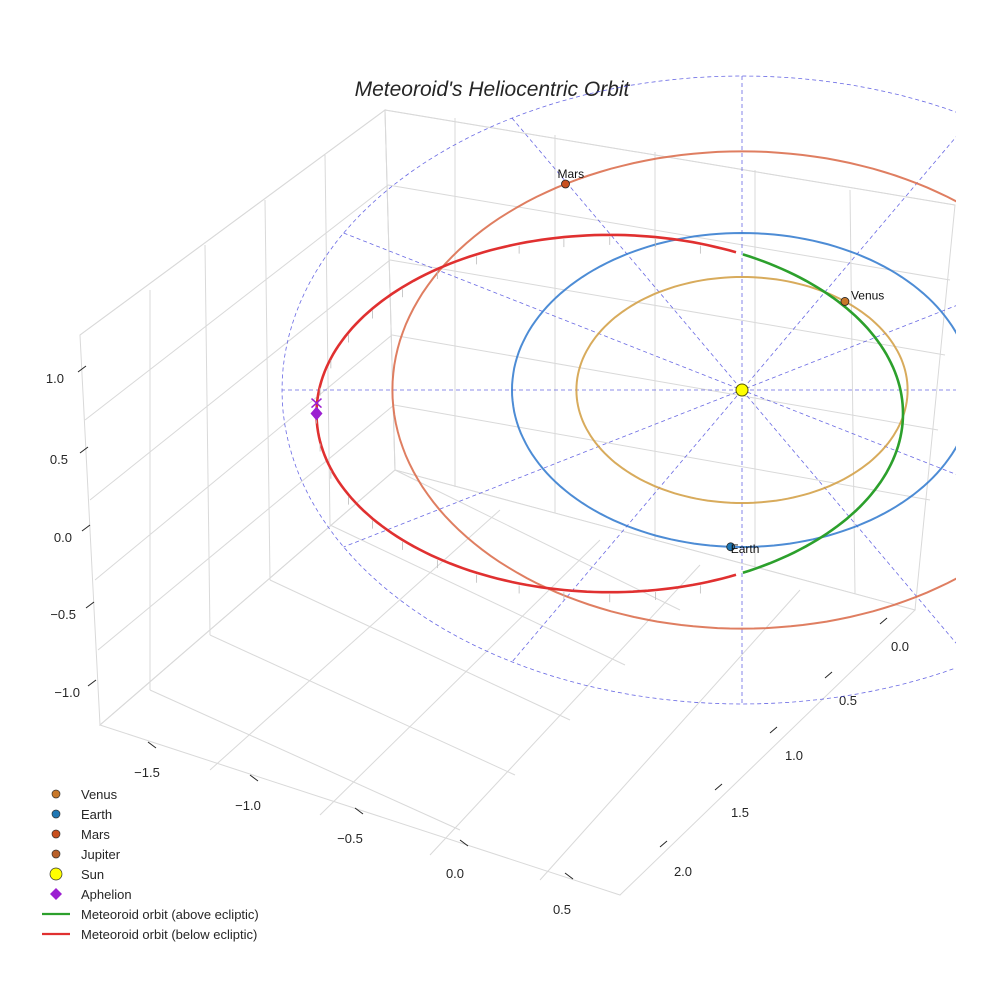  I want to click on legend-label: Sun, so click(92, 874).